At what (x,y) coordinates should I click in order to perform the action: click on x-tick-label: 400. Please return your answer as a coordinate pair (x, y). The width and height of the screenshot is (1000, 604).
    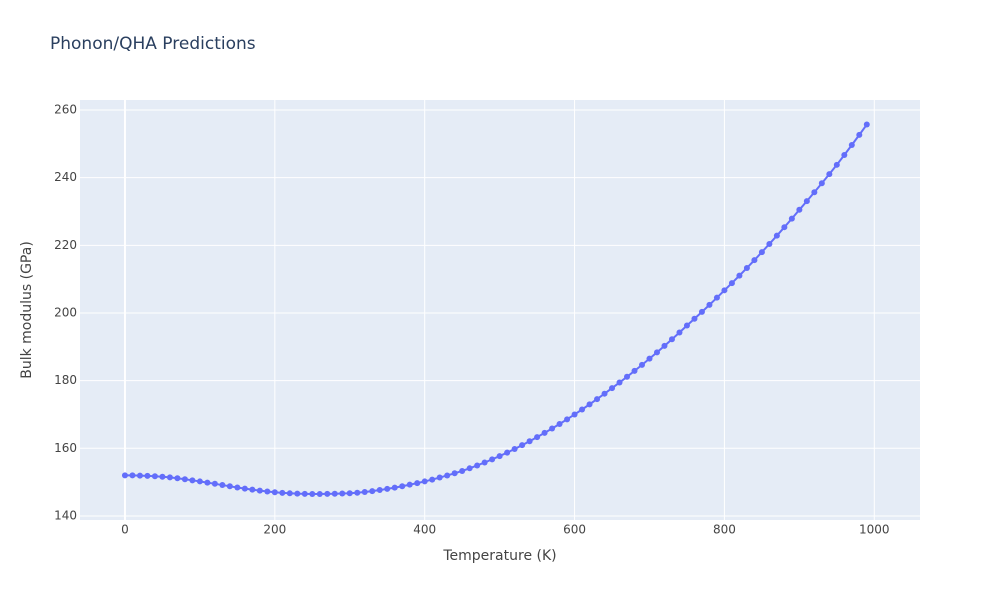
    Looking at the image, I should click on (424, 530).